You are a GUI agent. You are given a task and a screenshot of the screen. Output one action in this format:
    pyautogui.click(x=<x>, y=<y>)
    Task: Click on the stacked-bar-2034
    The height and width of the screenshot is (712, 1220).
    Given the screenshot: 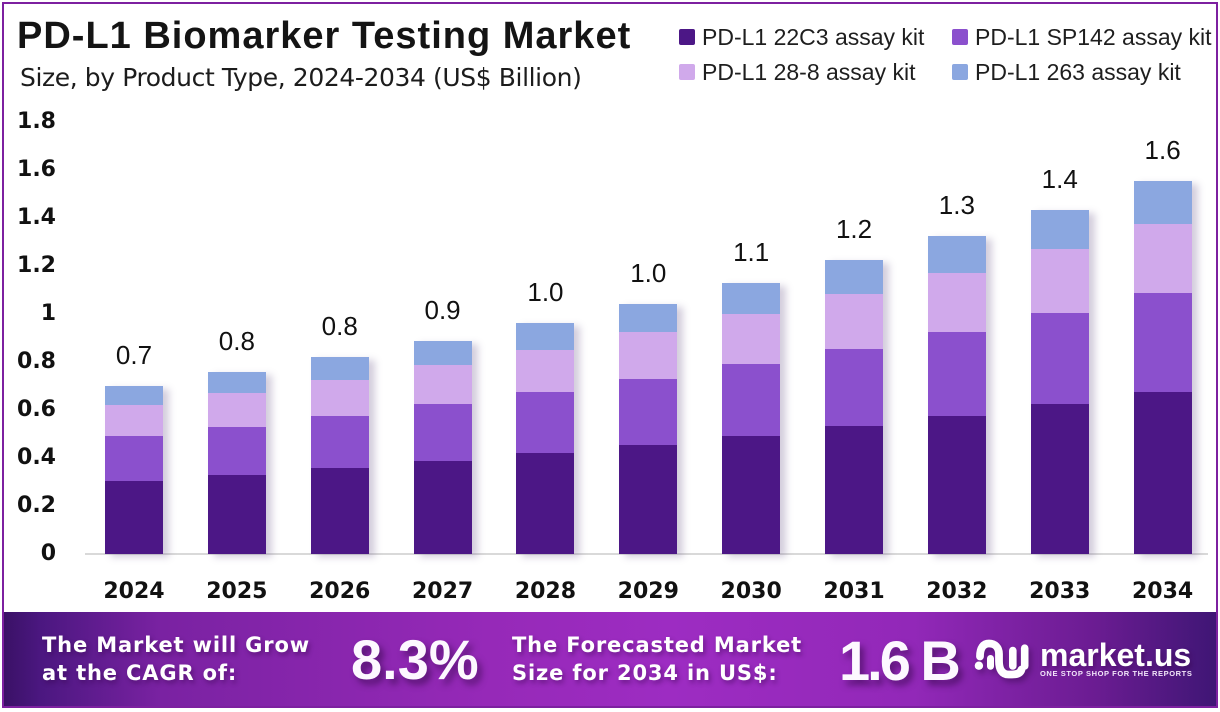 What is the action you would take?
    pyautogui.click(x=1162, y=367)
    